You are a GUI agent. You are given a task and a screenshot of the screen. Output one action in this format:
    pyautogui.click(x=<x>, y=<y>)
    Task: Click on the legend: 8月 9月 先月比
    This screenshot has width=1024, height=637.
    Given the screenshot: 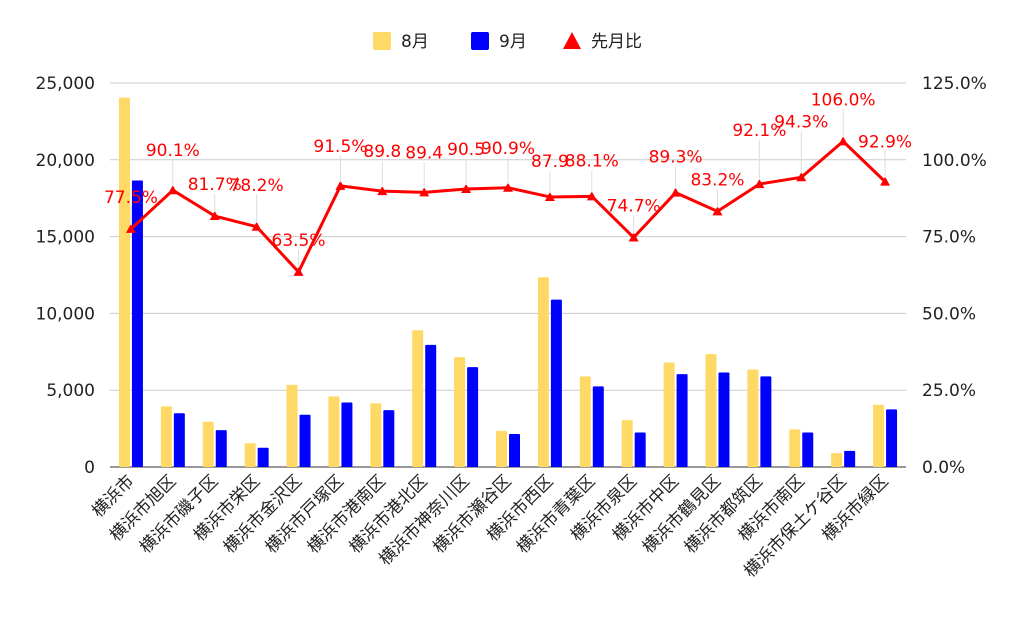 What is the action you would take?
    pyautogui.click(x=507, y=42)
    